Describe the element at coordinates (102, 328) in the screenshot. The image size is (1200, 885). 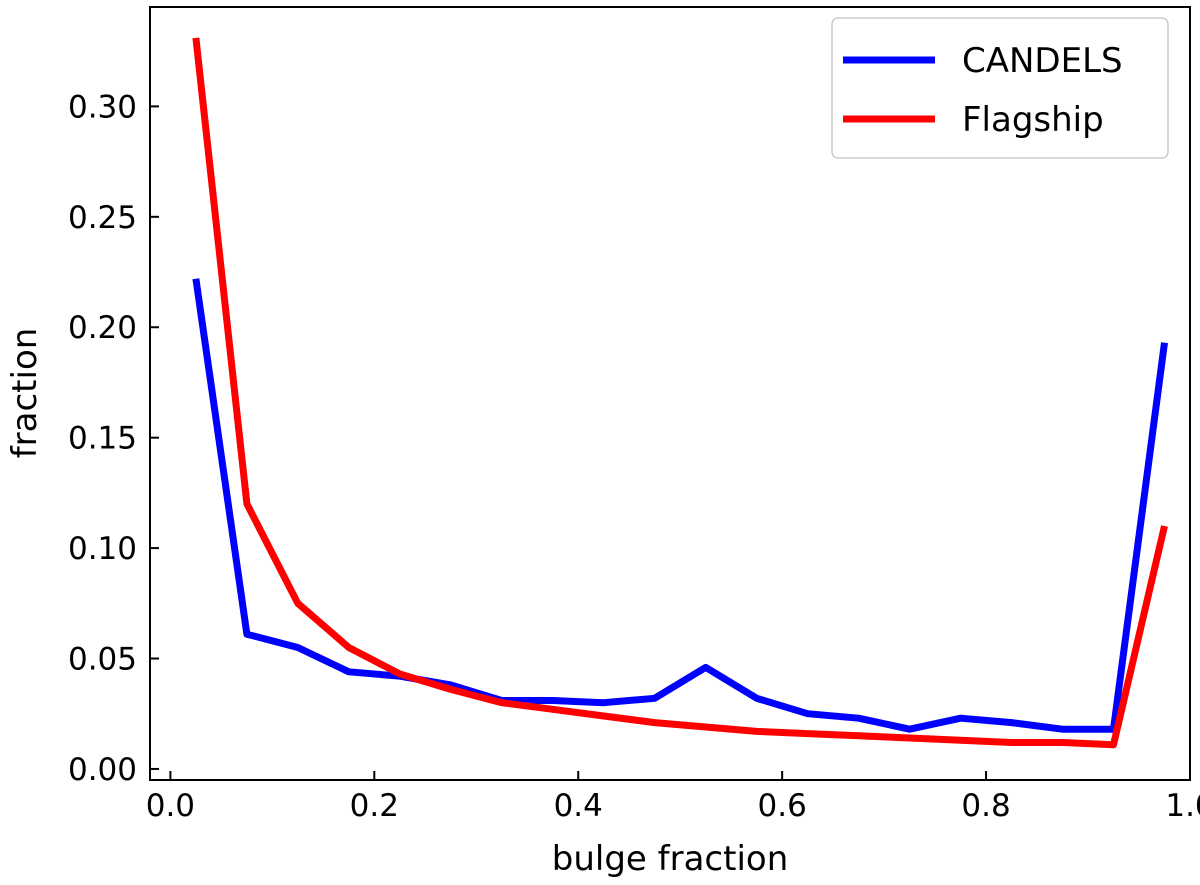
I see `y-tick-label: 0.20` at that location.